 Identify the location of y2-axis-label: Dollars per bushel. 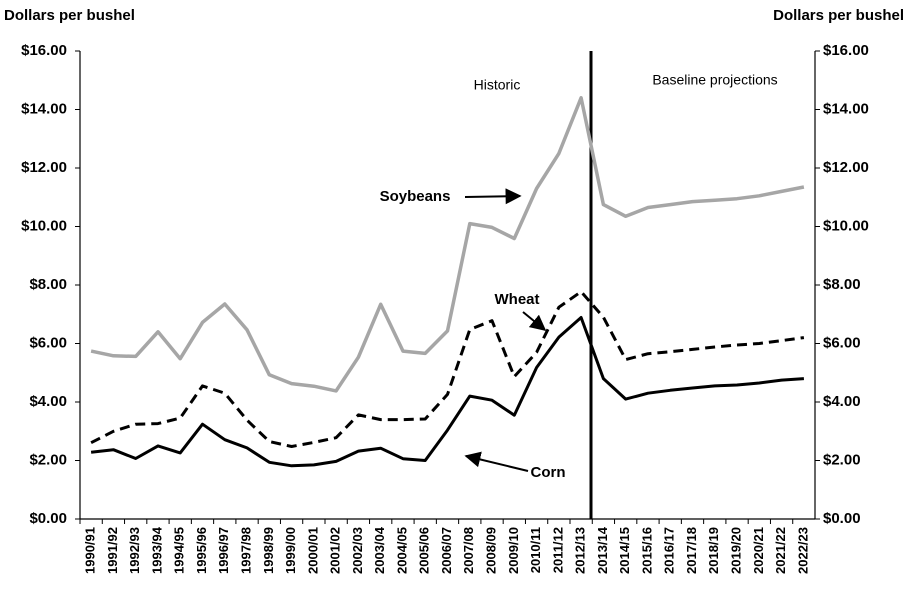
(838, 15).